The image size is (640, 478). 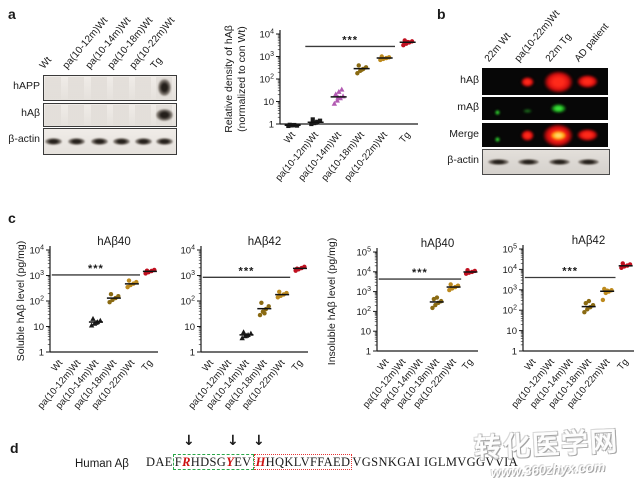 What do you see at coordinates (315, 122) in the screenshot?
I see `series-pa(10-12m)Wt` at bounding box center [315, 122].